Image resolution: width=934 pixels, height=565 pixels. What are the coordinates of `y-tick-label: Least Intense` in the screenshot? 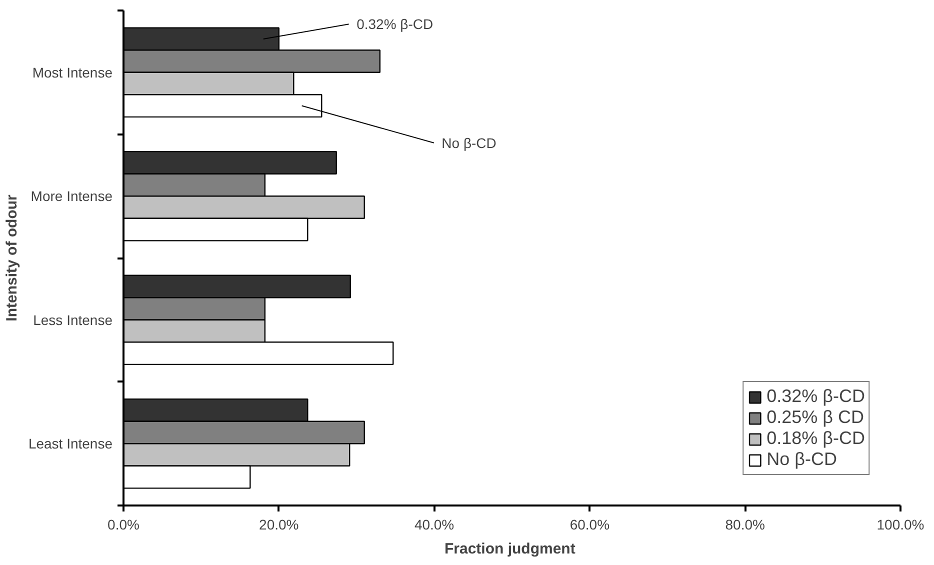 It's located at (70, 444).